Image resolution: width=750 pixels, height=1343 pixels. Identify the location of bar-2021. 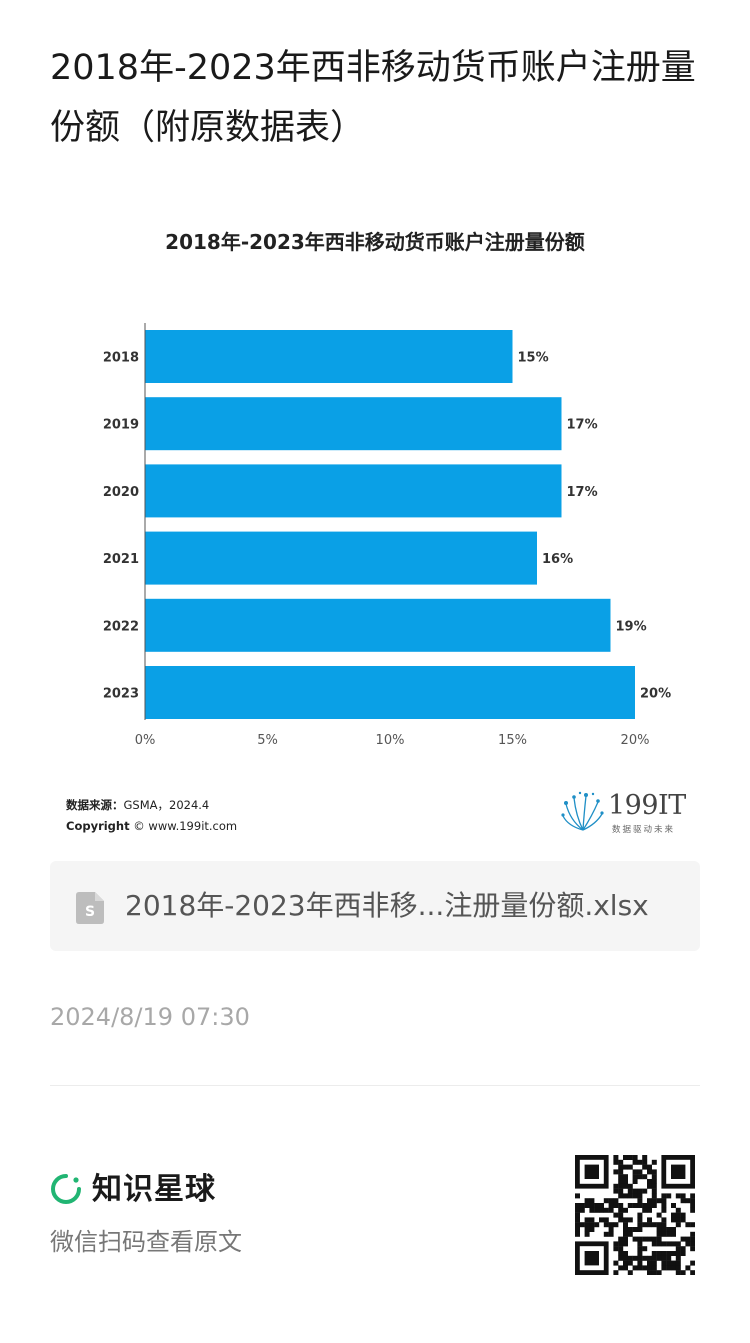
(341, 558).